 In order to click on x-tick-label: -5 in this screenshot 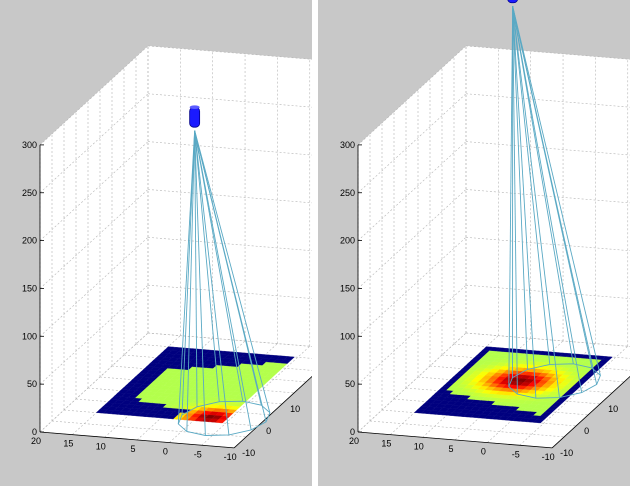, I will do `click(198, 454)`.